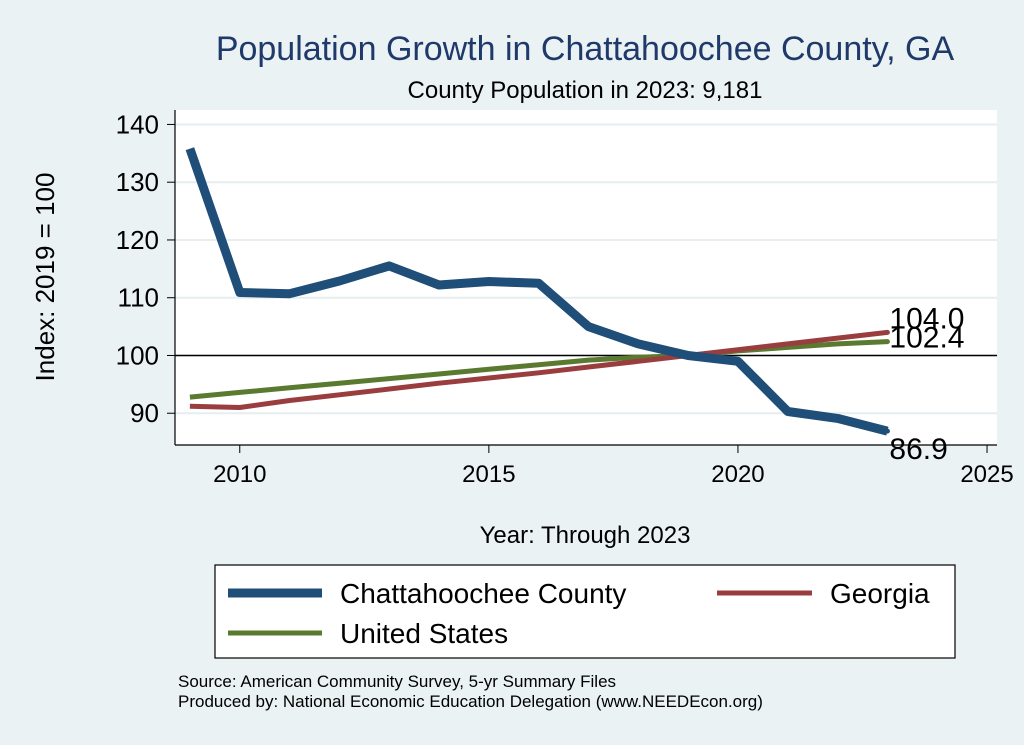  Describe the element at coordinates (926, 338) in the screenshot. I see `end-label-2: 102.4` at that location.